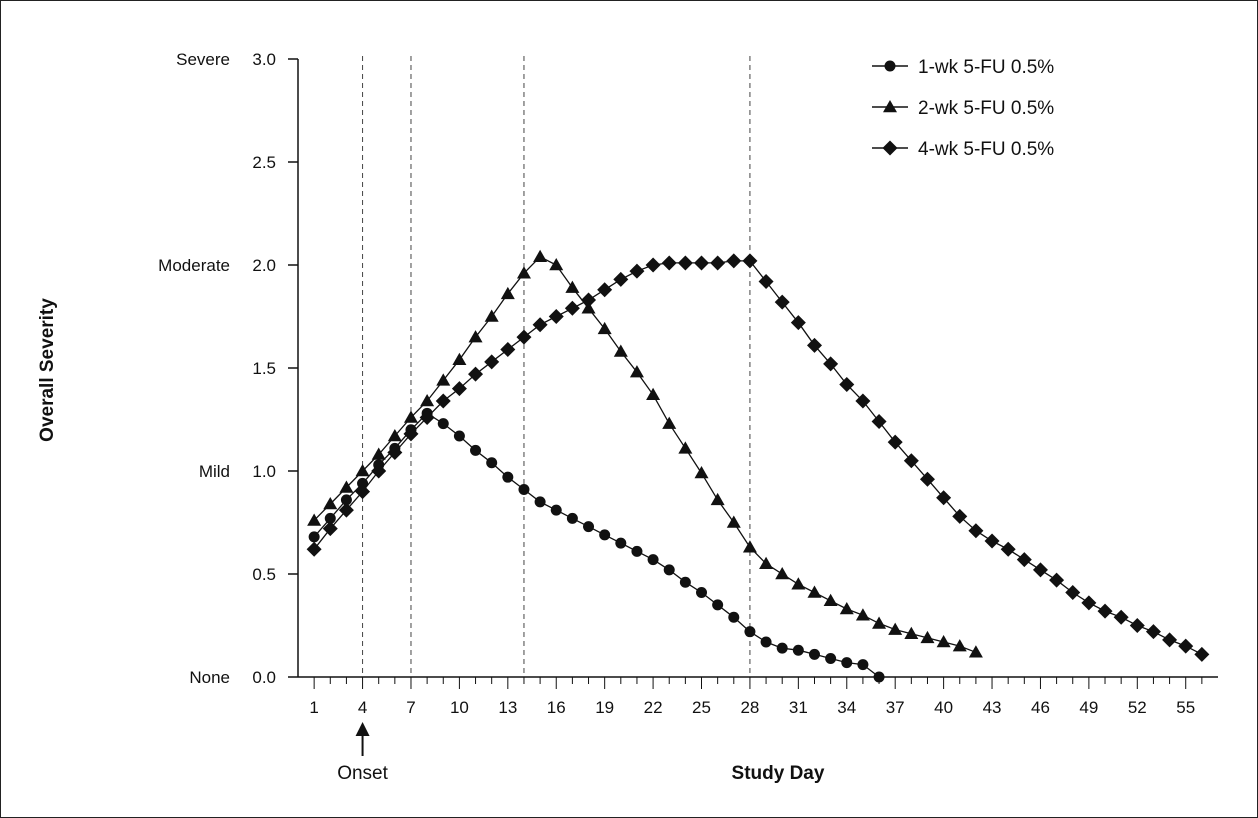  What do you see at coordinates (209, 677) in the screenshot?
I see `y-category-label: None` at bounding box center [209, 677].